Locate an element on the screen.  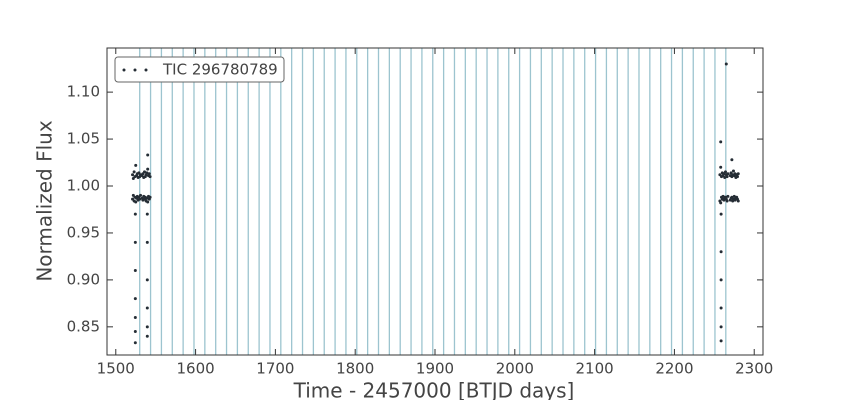
y-tick-label: 1.00 is located at coordinates (83, 186).